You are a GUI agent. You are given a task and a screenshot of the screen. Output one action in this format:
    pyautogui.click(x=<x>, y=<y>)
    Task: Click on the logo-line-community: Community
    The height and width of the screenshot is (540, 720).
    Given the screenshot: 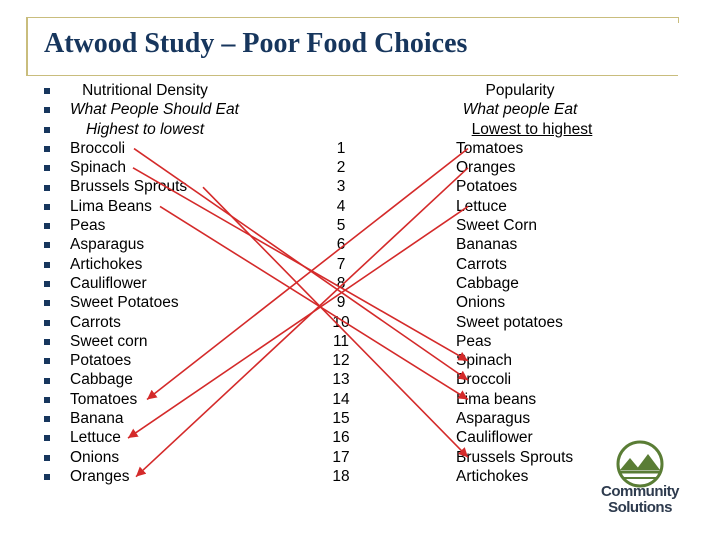 What is the action you would take?
    pyautogui.click(x=640, y=491)
    